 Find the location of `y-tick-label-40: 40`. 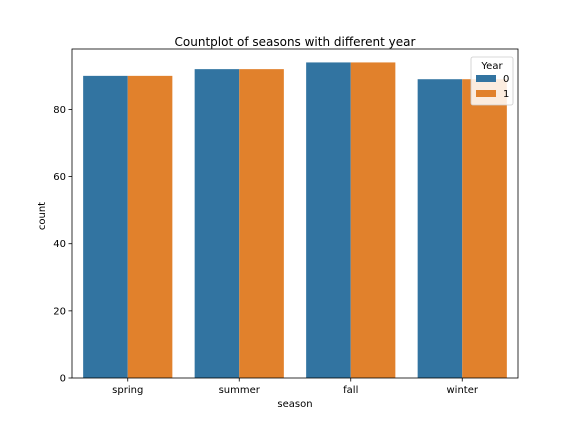

y-tick-label-40: 40 is located at coordinates (59, 244).